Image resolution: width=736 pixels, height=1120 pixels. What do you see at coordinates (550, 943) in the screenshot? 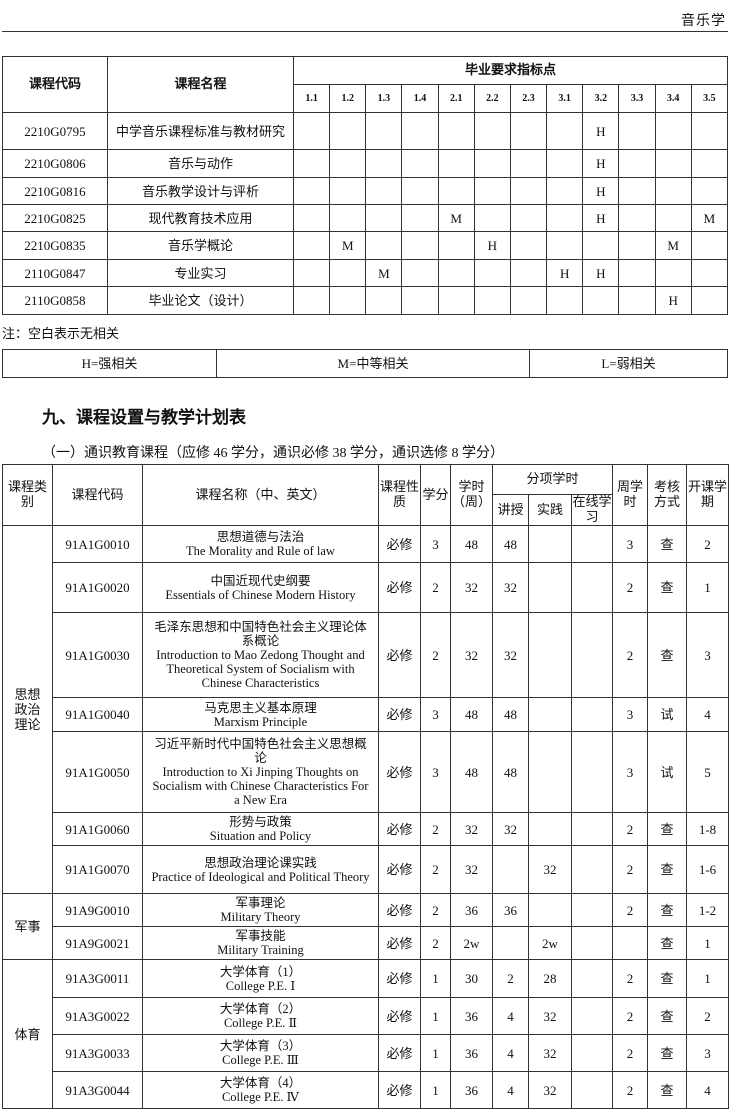
I see `course-practice: 2w` at bounding box center [550, 943].